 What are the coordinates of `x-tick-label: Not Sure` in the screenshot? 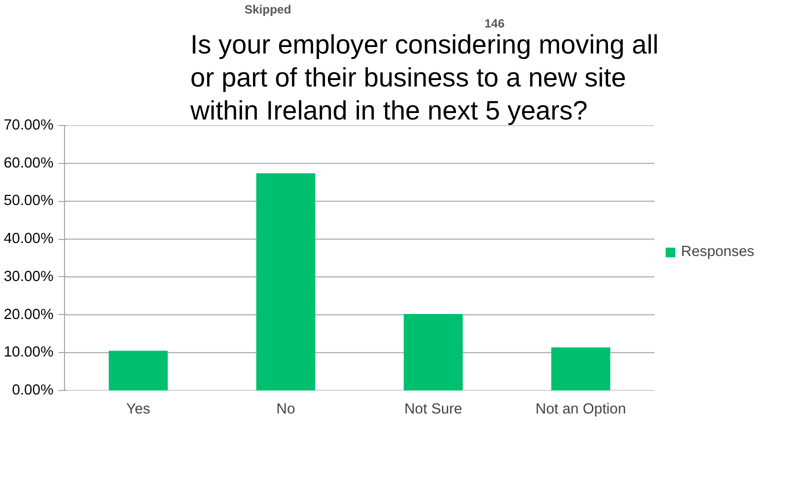 It's located at (433, 410).